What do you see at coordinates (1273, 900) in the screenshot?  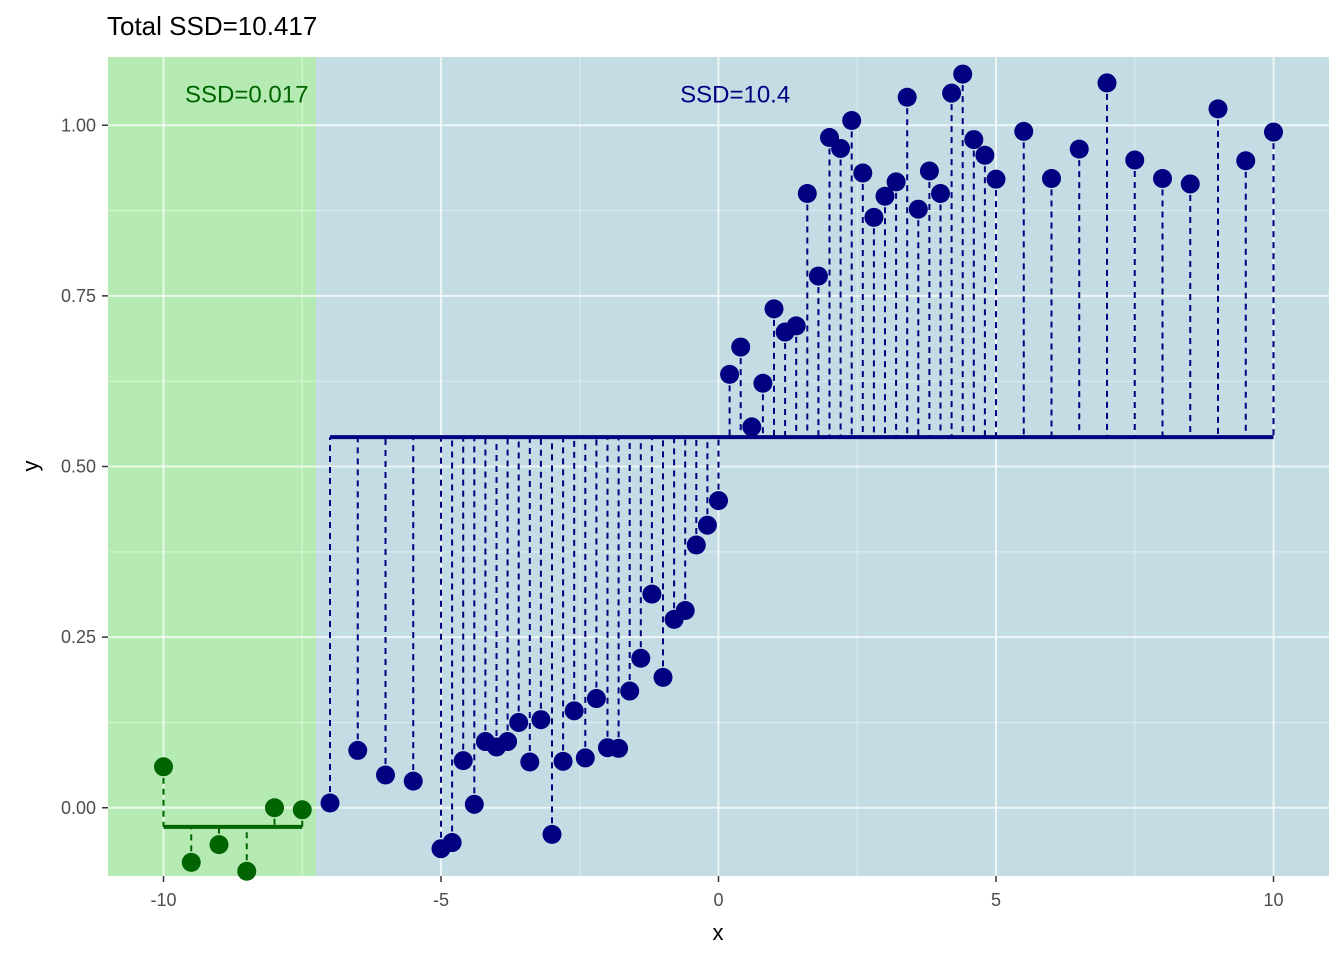 I see `x-tick-label: 10` at bounding box center [1273, 900].